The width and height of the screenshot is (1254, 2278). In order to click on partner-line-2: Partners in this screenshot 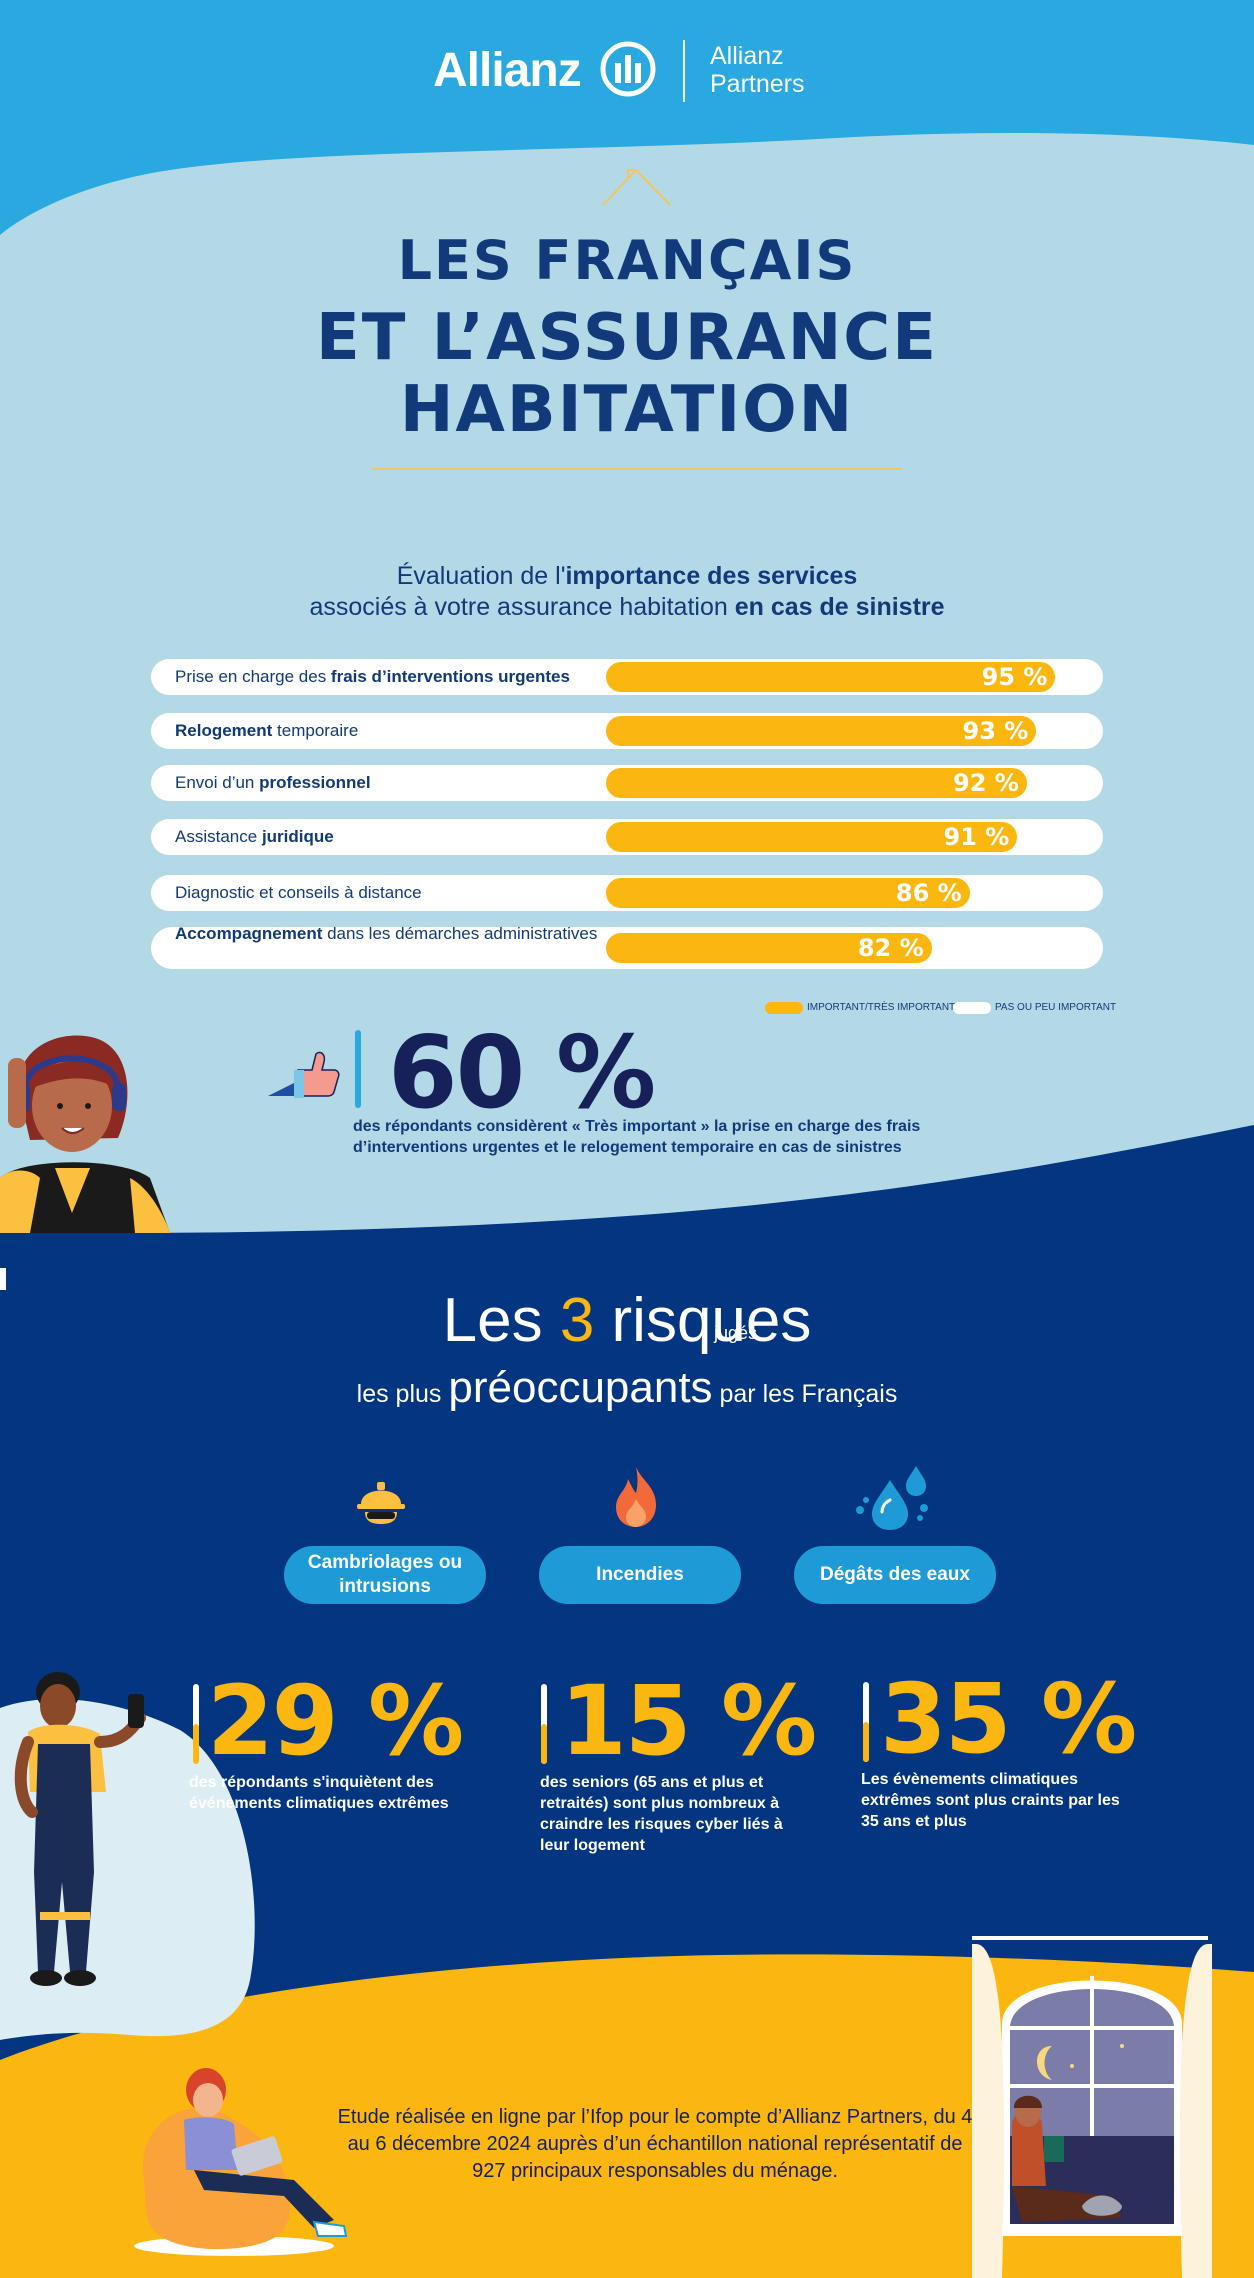, I will do `click(757, 84)`.